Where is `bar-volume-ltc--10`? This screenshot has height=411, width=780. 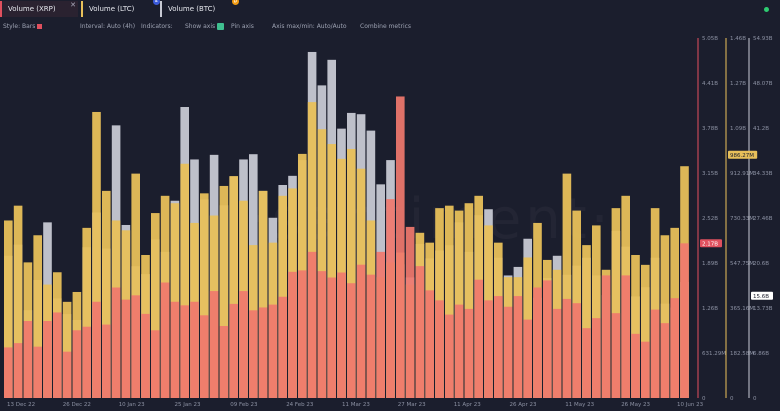
bar-volume-ltc--10 is located at coordinates (106, 294).